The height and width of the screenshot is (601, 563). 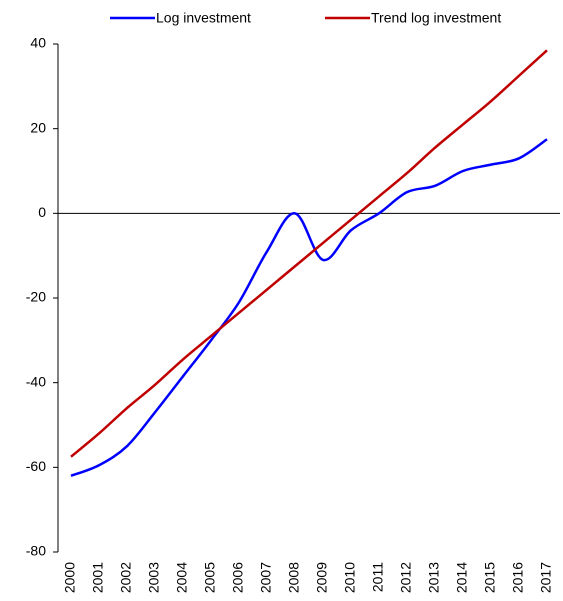 What do you see at coordinates (266, 577) in the screenshot?
I see `x-tick-label: 2007` at bounding box center [266, 577].